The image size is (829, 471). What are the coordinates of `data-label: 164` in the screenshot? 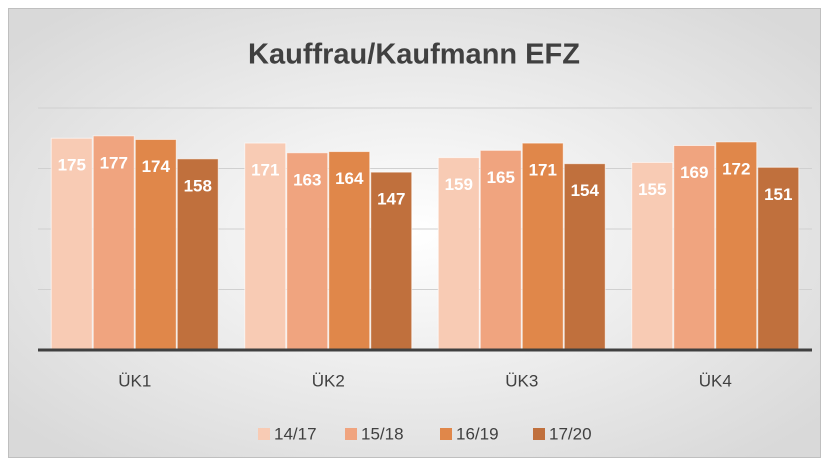 It's located at (349, 178).